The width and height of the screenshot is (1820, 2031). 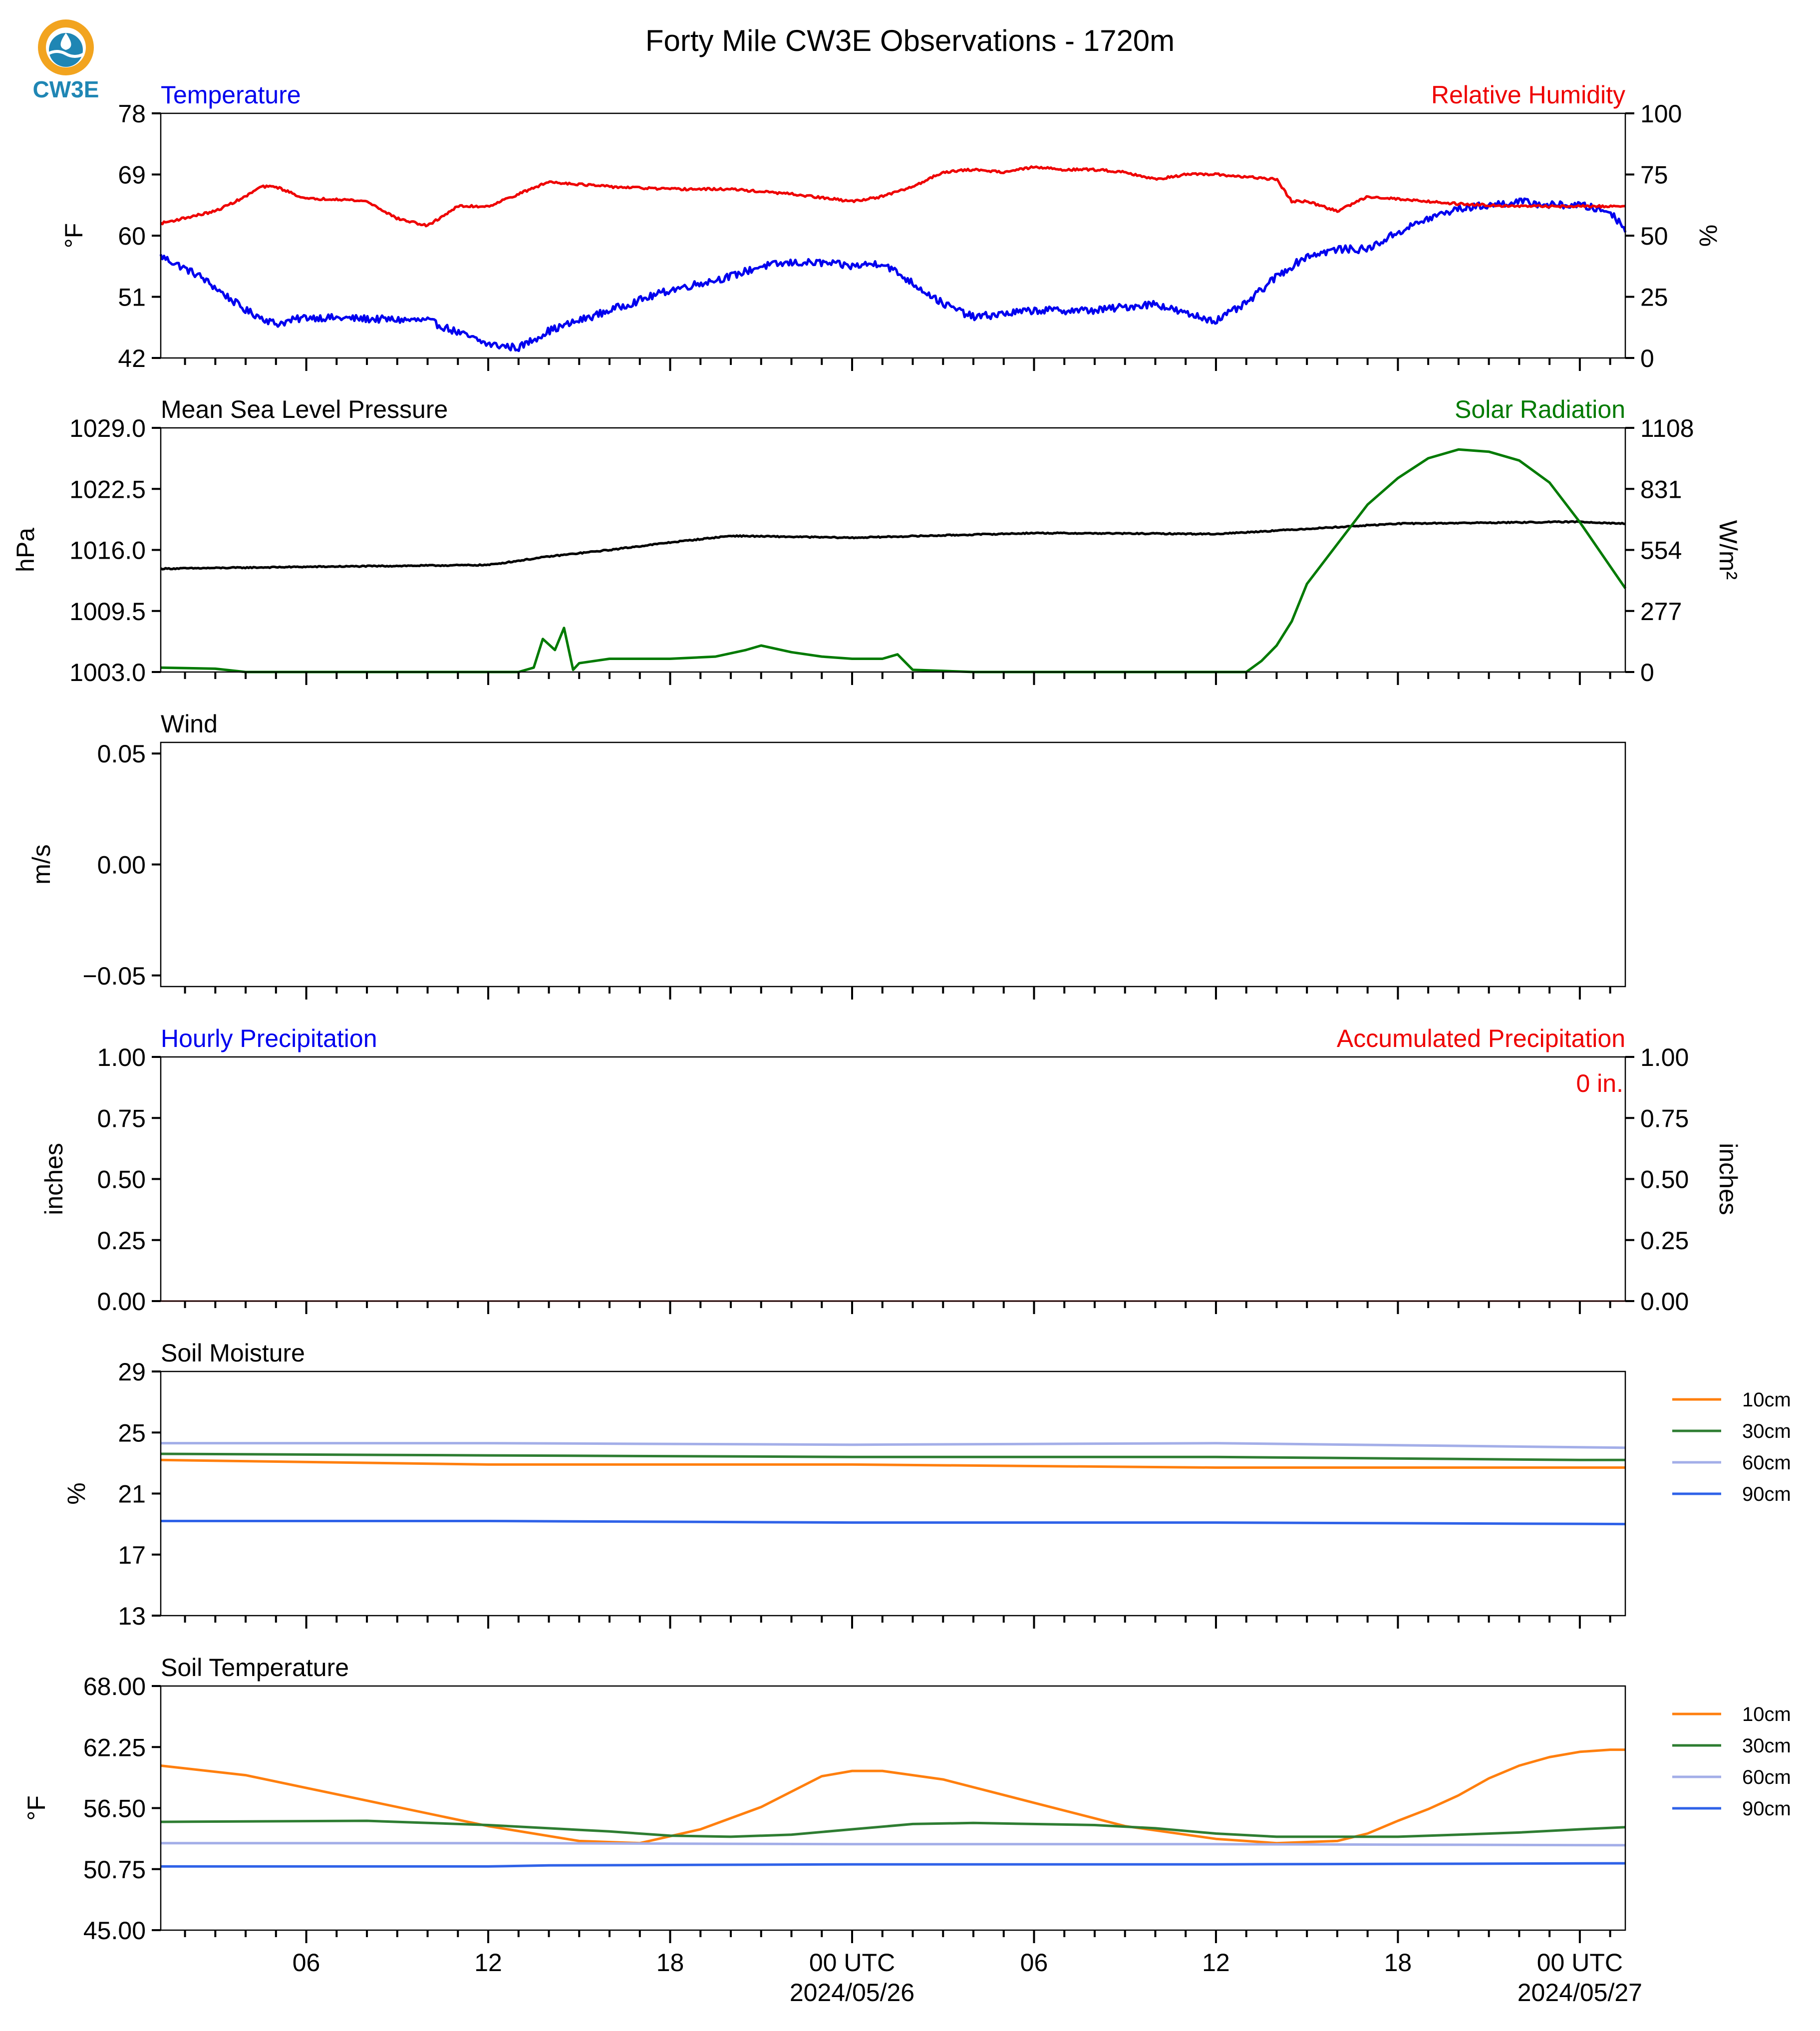 What do you see at coordinates (121, 1302) in the screenshot?
I see `y-tick-label: 0.00` at bounding box center [121, 1302].